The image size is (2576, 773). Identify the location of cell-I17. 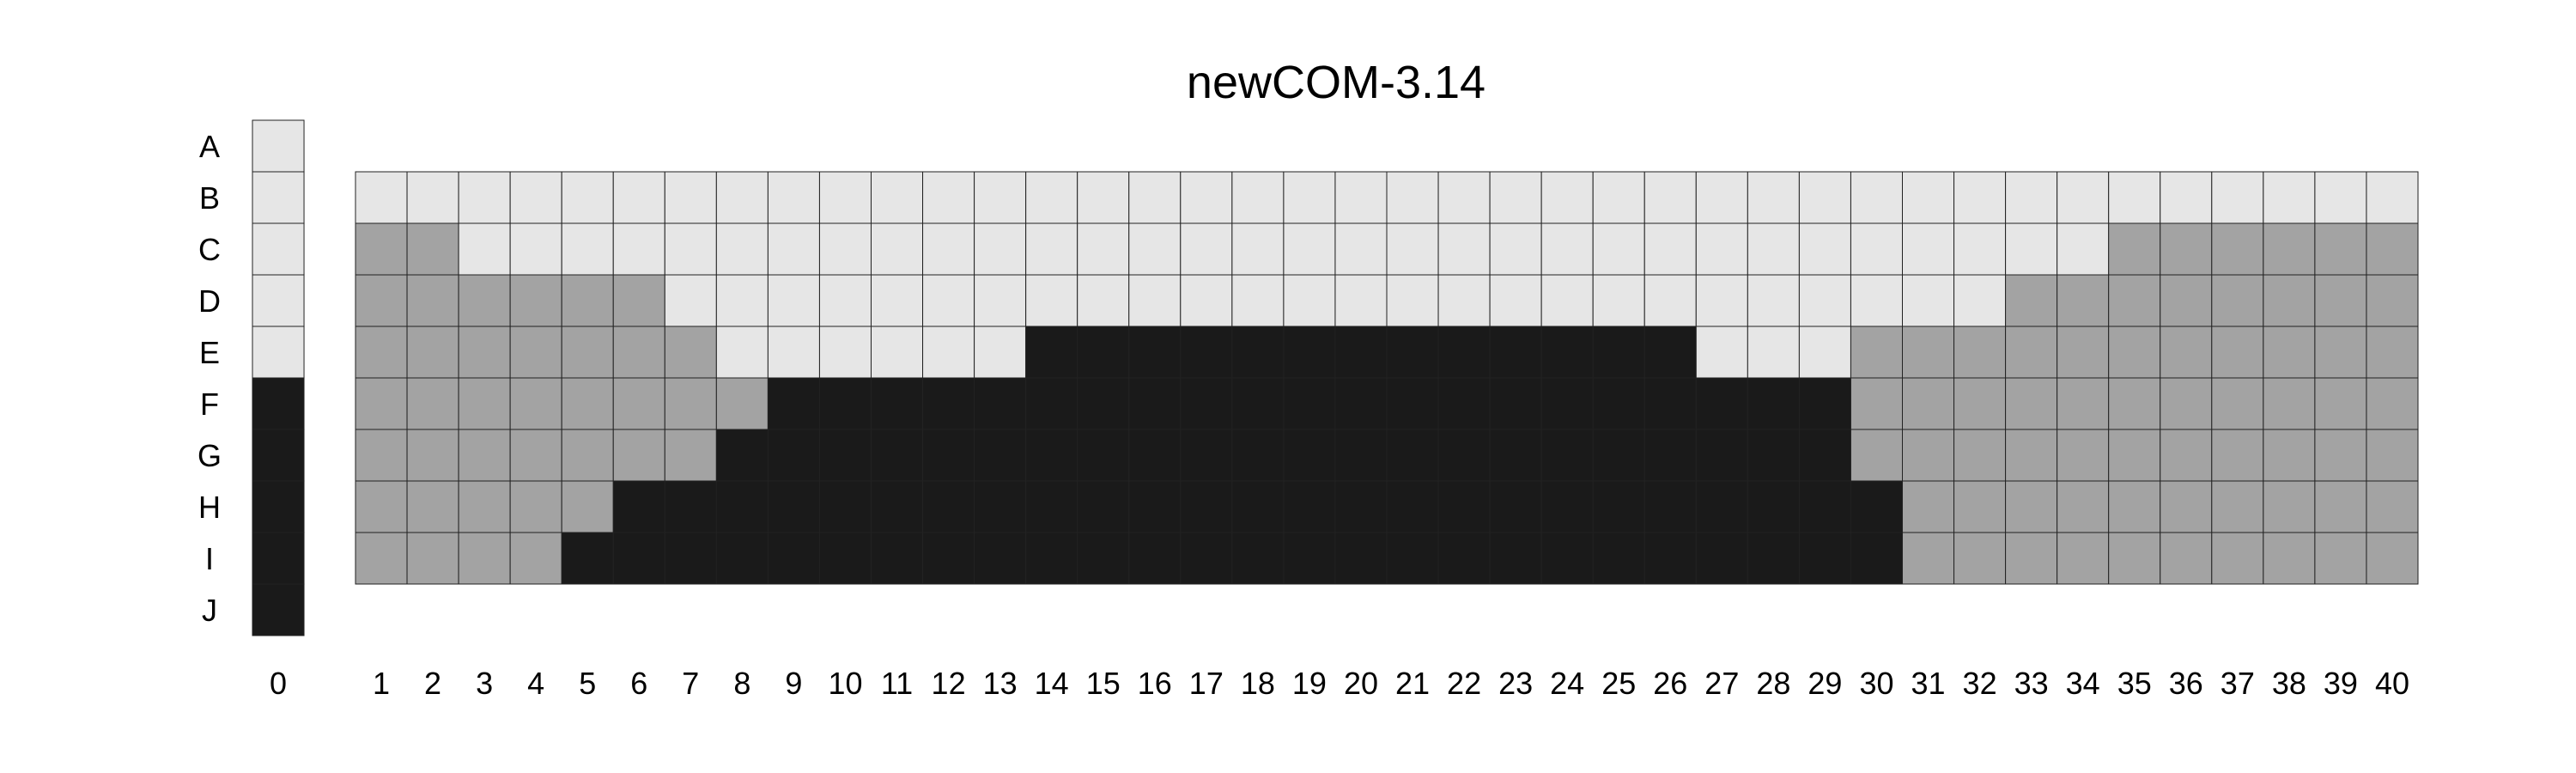
(1206, 558).